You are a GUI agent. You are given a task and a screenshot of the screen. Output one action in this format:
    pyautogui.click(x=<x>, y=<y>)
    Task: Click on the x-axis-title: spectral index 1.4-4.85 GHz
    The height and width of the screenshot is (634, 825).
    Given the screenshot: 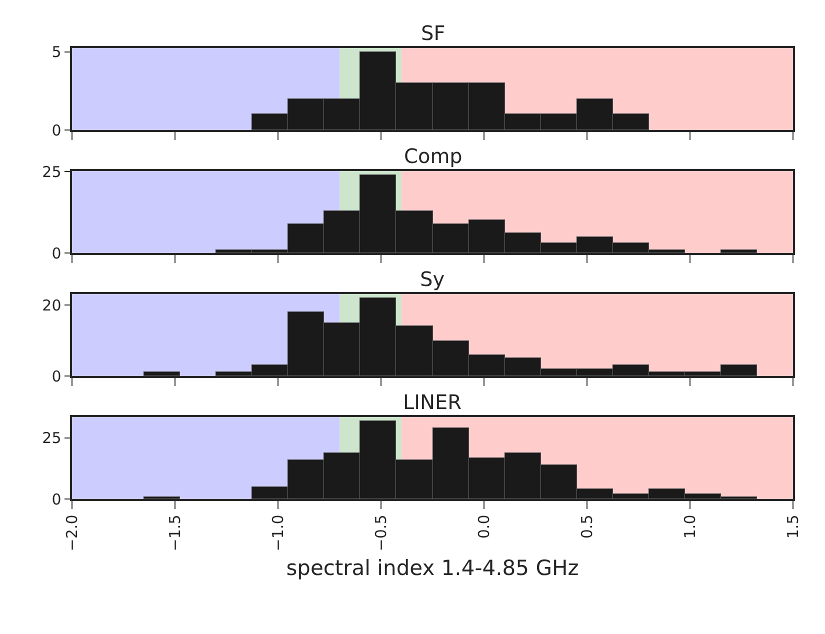 What is the action you would take?
    pyautogui.click(x=432, y=568)
    